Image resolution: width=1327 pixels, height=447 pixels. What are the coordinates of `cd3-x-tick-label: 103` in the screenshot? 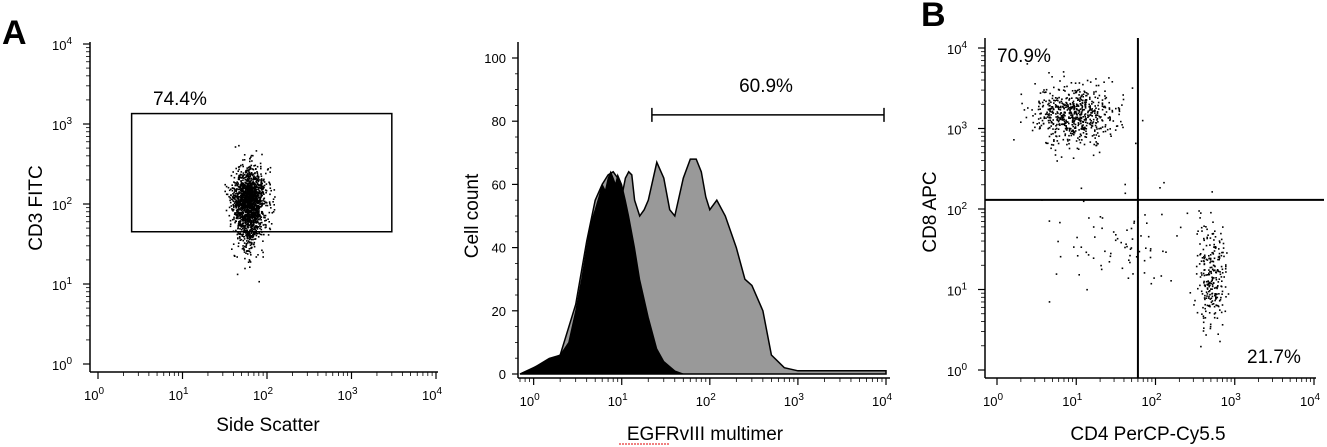 It's located at (347, 394).